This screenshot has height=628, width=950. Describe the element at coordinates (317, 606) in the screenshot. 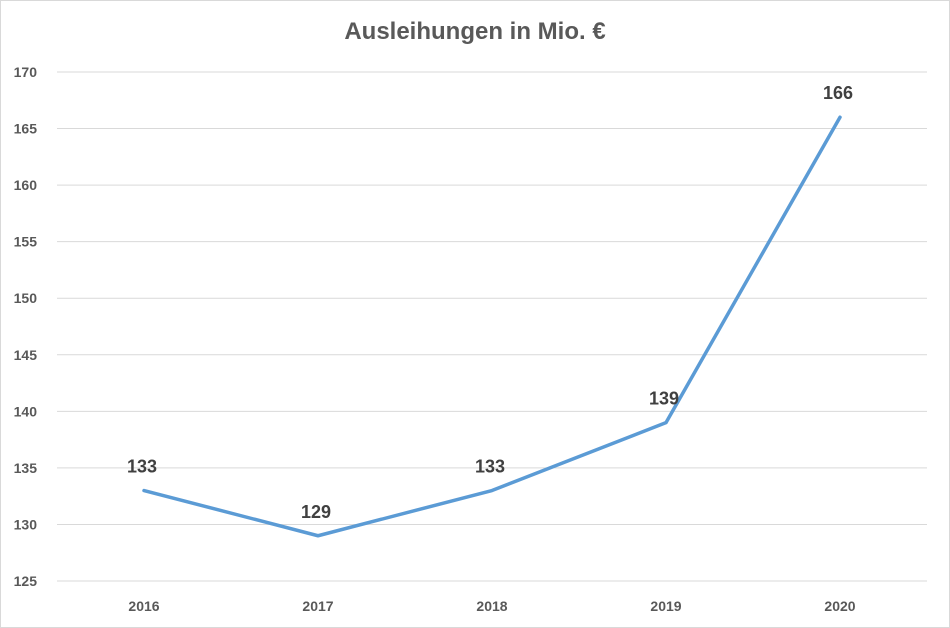

I see `x-tick-label: 2017` at that location.